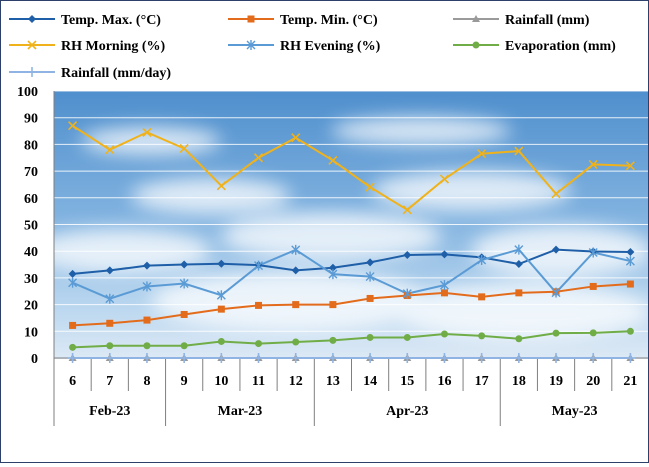 Image resolution: width=649 pixels, height=467 pixels. I want to click on legend-item: RH Evening (%), so click(304, 46).